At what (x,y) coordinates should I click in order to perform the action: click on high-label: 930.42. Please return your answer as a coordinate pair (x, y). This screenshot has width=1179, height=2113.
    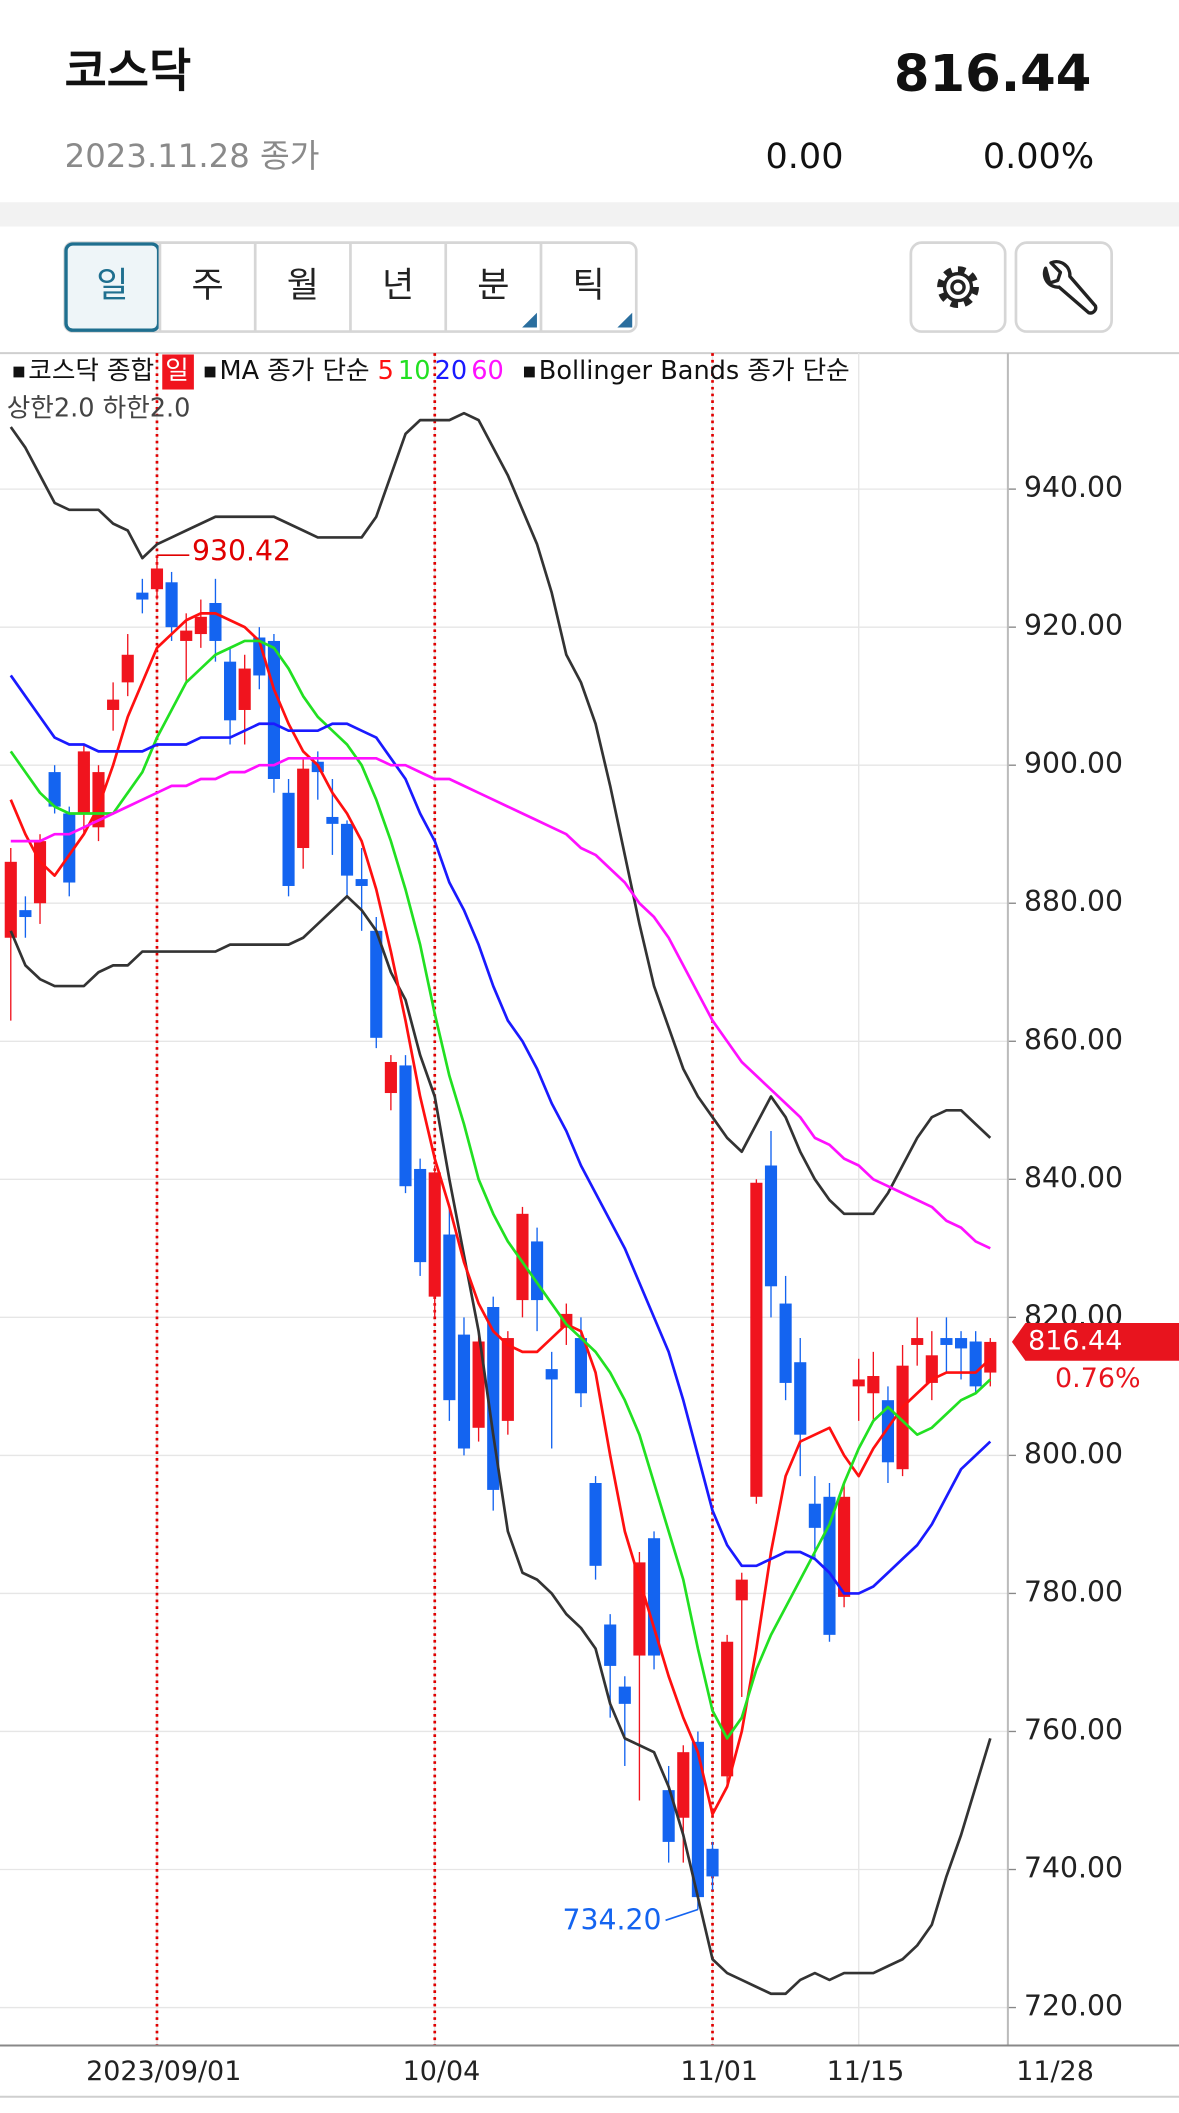
    Looking at the image, I should click on (241, 551).